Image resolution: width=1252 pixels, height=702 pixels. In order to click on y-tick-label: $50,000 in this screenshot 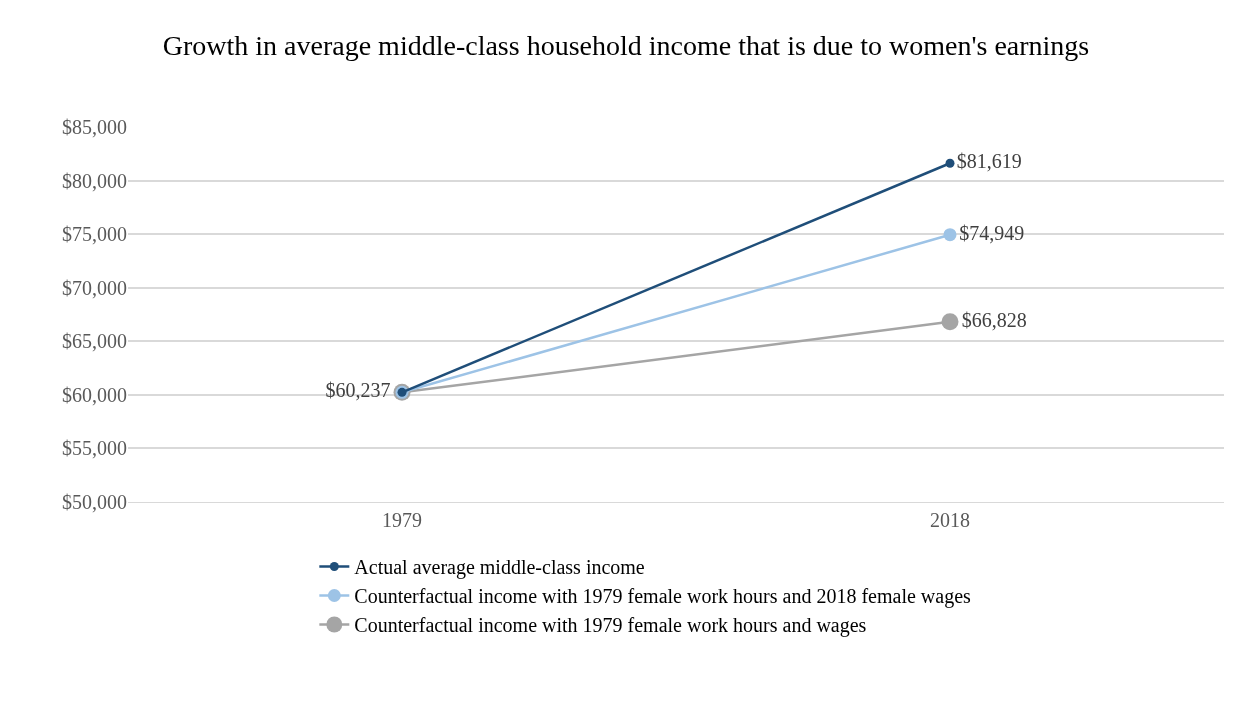, I will do `click(94, 502)`.